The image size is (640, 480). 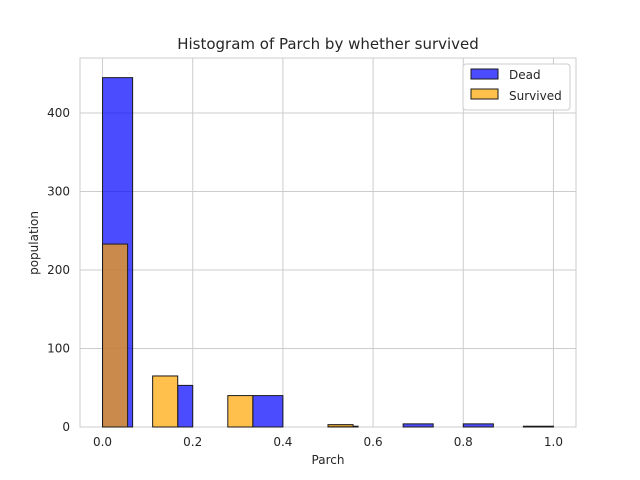 I want to click on legend-label-survived: Survived, so click(x=535, y=96).